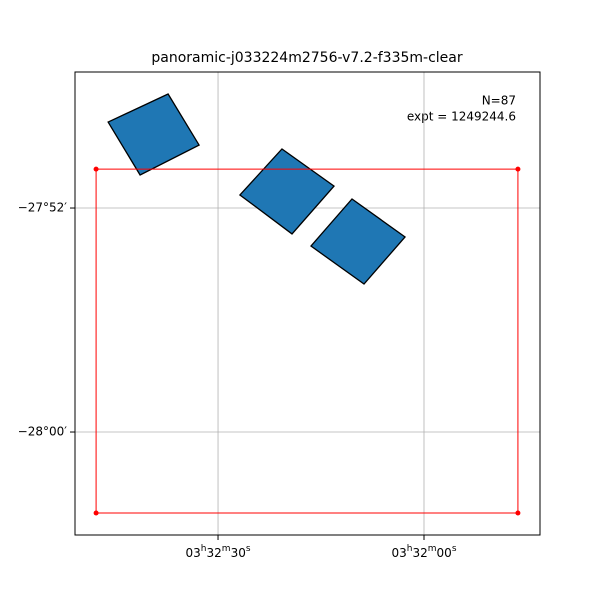 The image size is (600, 600). What do you see at coordinates (218, 552) in the screenshot?
I see `x-tick-label: 03h32m30s` at bounding box center [218, 552].